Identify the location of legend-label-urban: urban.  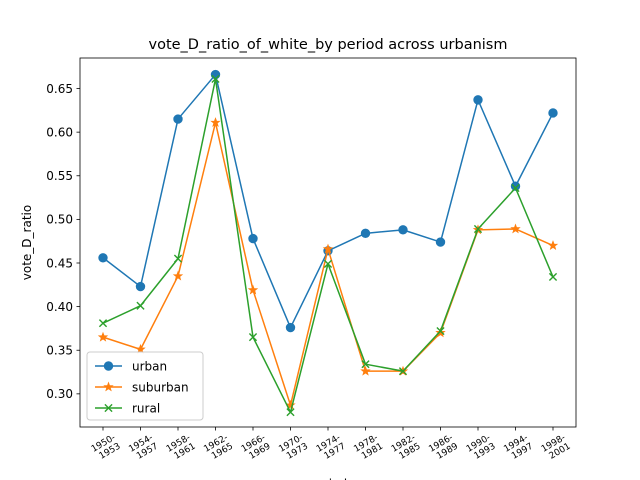
(149, 366).